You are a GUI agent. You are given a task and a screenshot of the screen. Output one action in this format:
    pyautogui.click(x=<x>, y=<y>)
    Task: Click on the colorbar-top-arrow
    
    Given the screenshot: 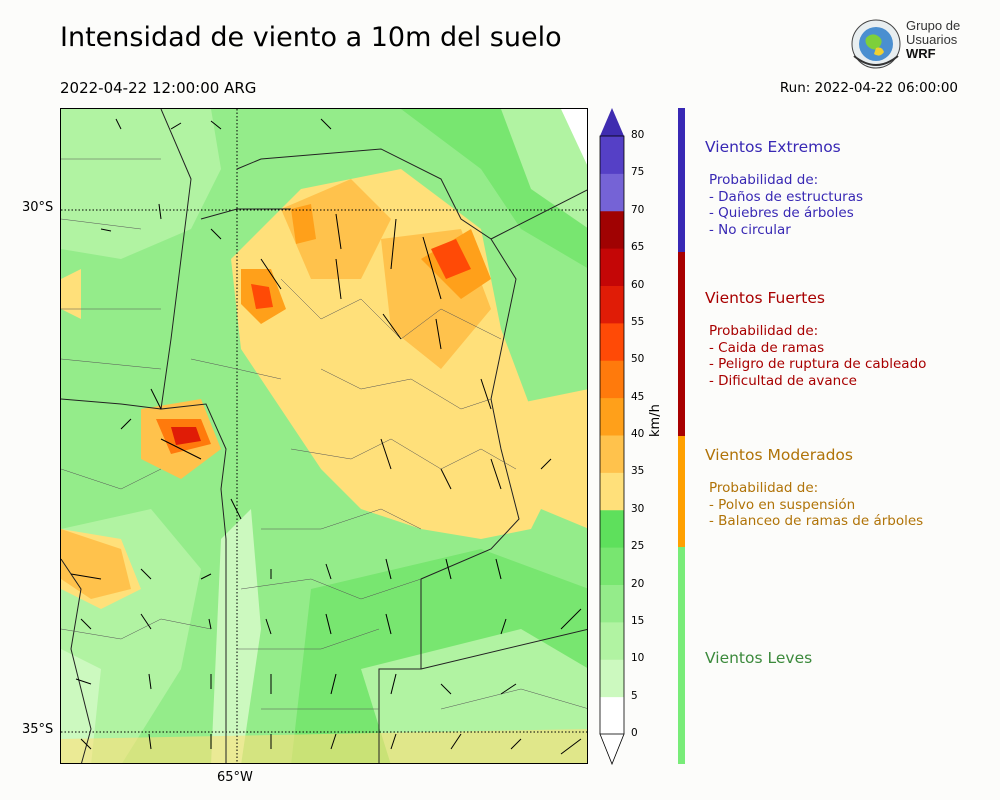 What is the action you would take?
    pyautogui.click(x=612, y=122)
    